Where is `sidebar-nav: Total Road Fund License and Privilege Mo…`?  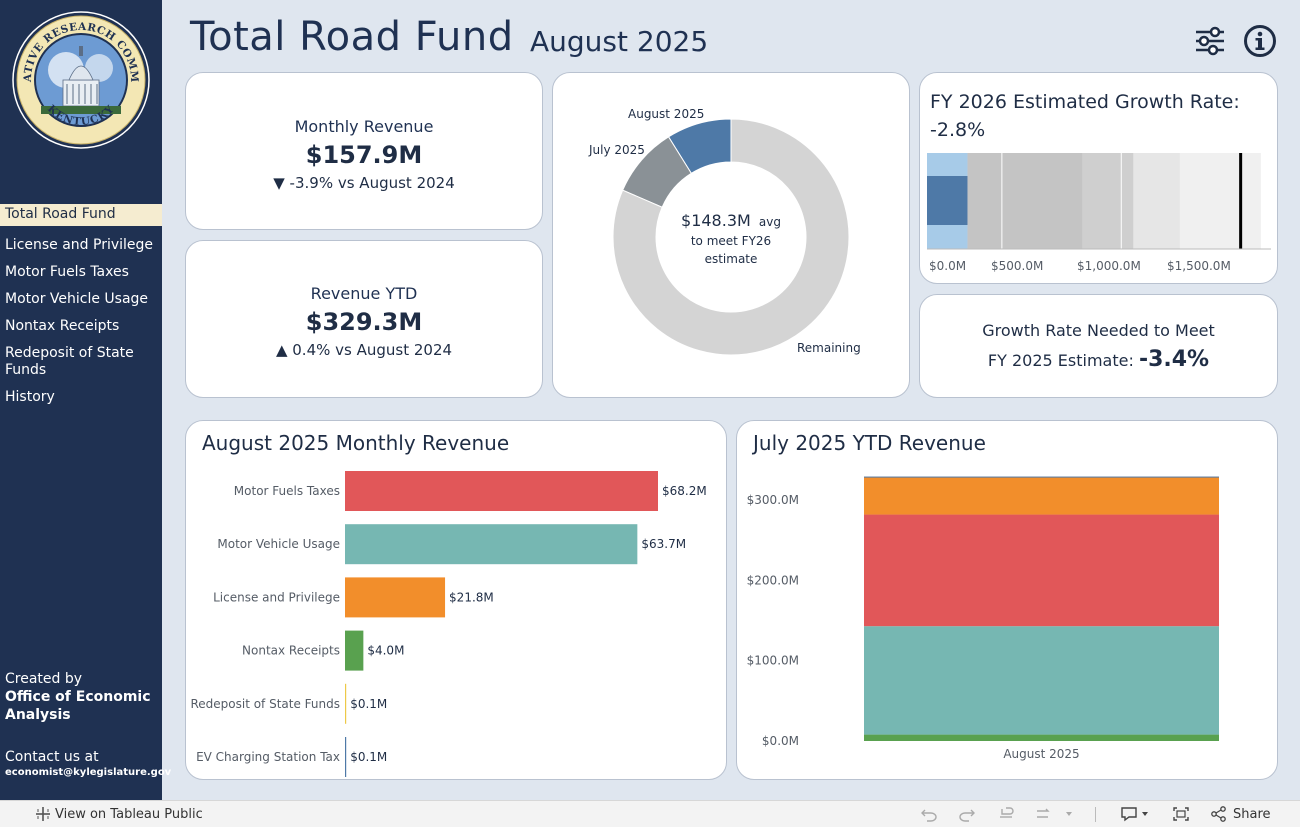 sidebar-nav: Total Road Fund License and Privilege Mo… is located at coordinates (81, 309).